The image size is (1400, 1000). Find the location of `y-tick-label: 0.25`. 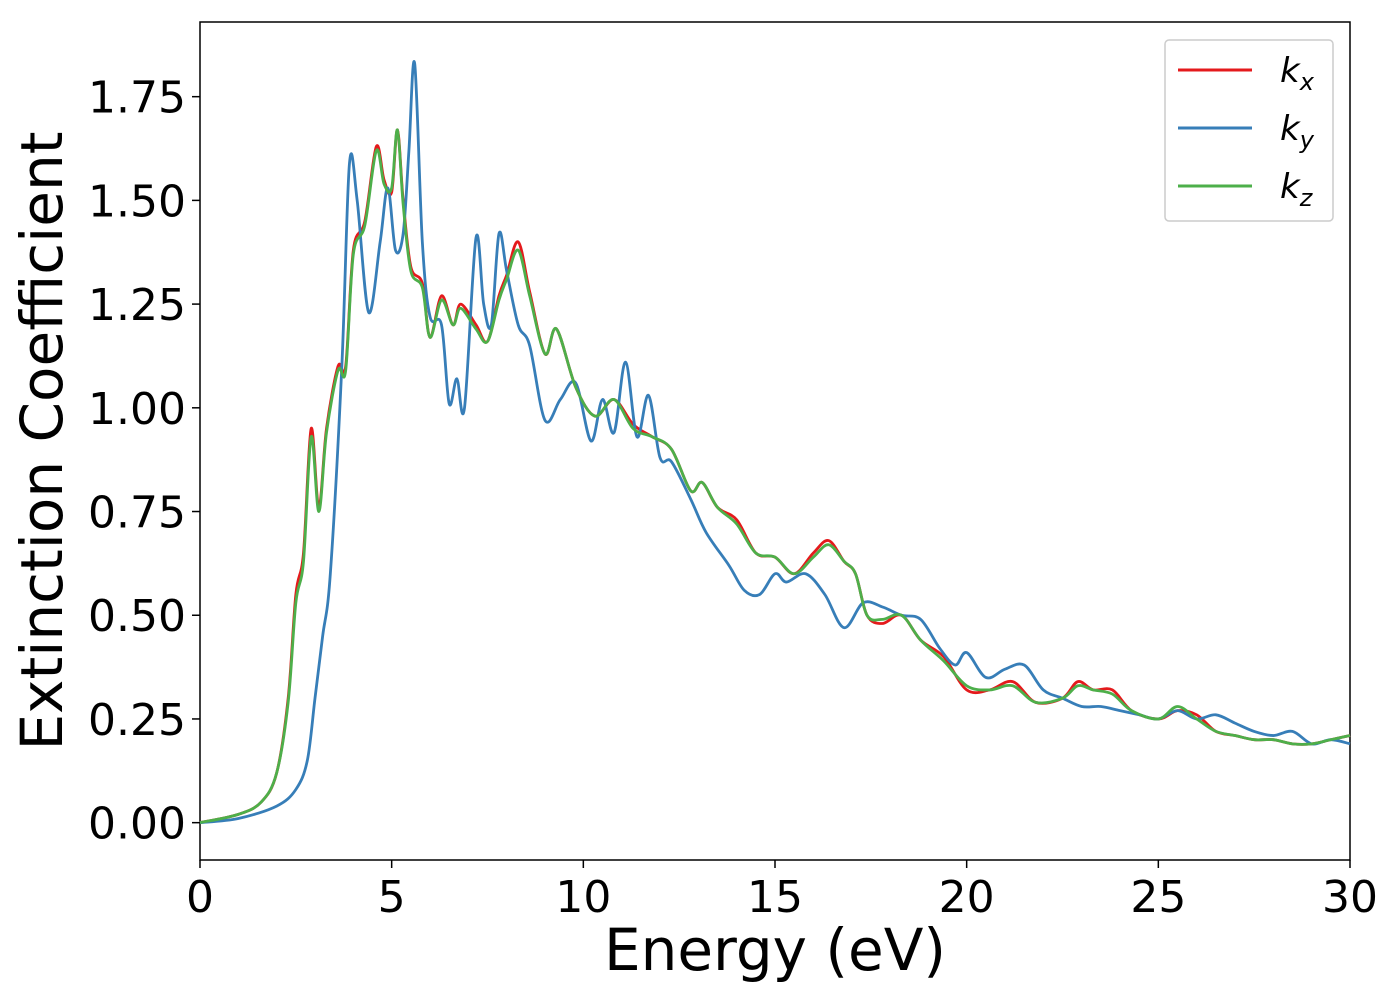

y-tick-label: 0.25 is located at coordinates (137, 720).